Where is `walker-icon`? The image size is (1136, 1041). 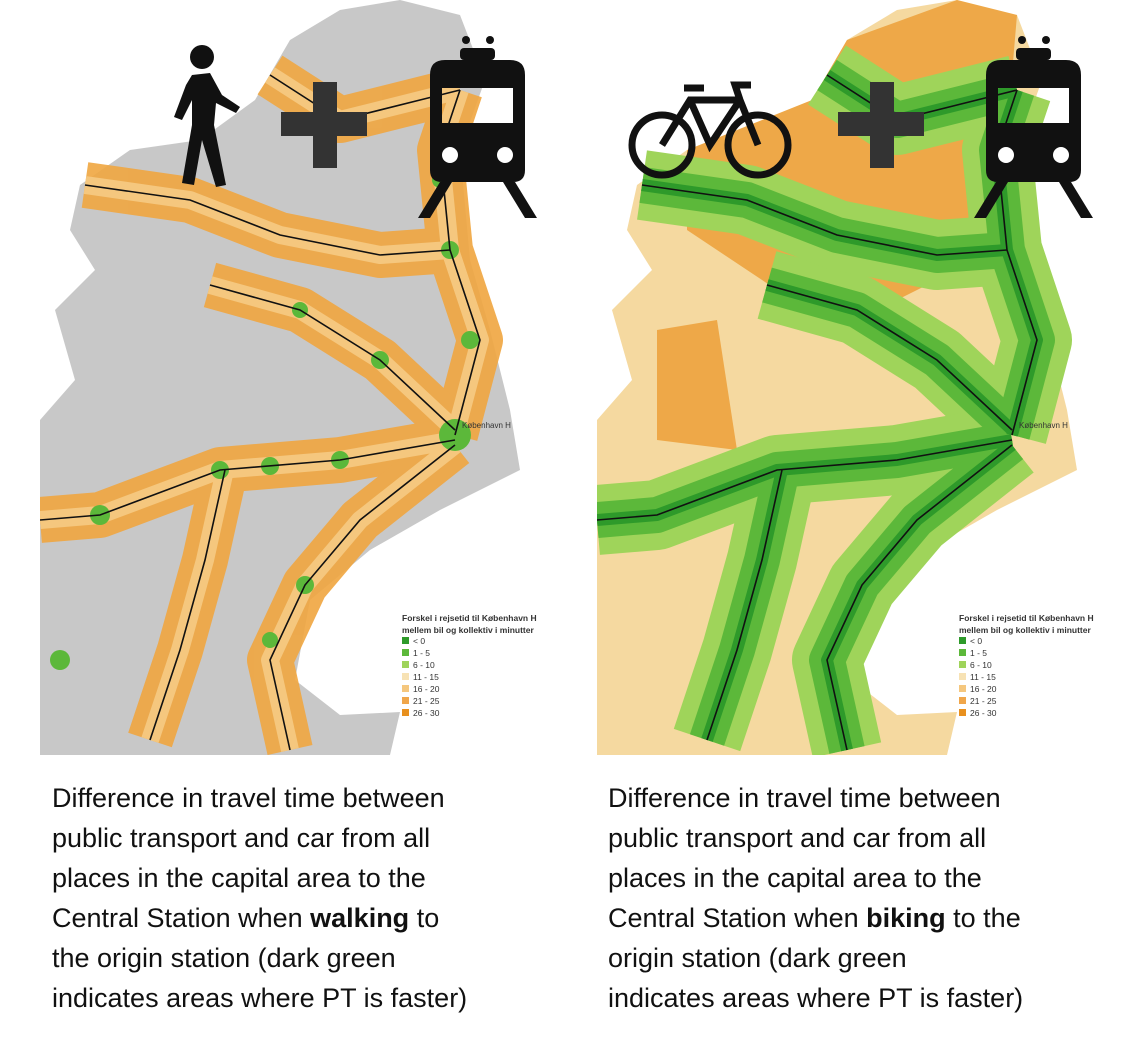 walker-icon is located at coordinates (207, 116).